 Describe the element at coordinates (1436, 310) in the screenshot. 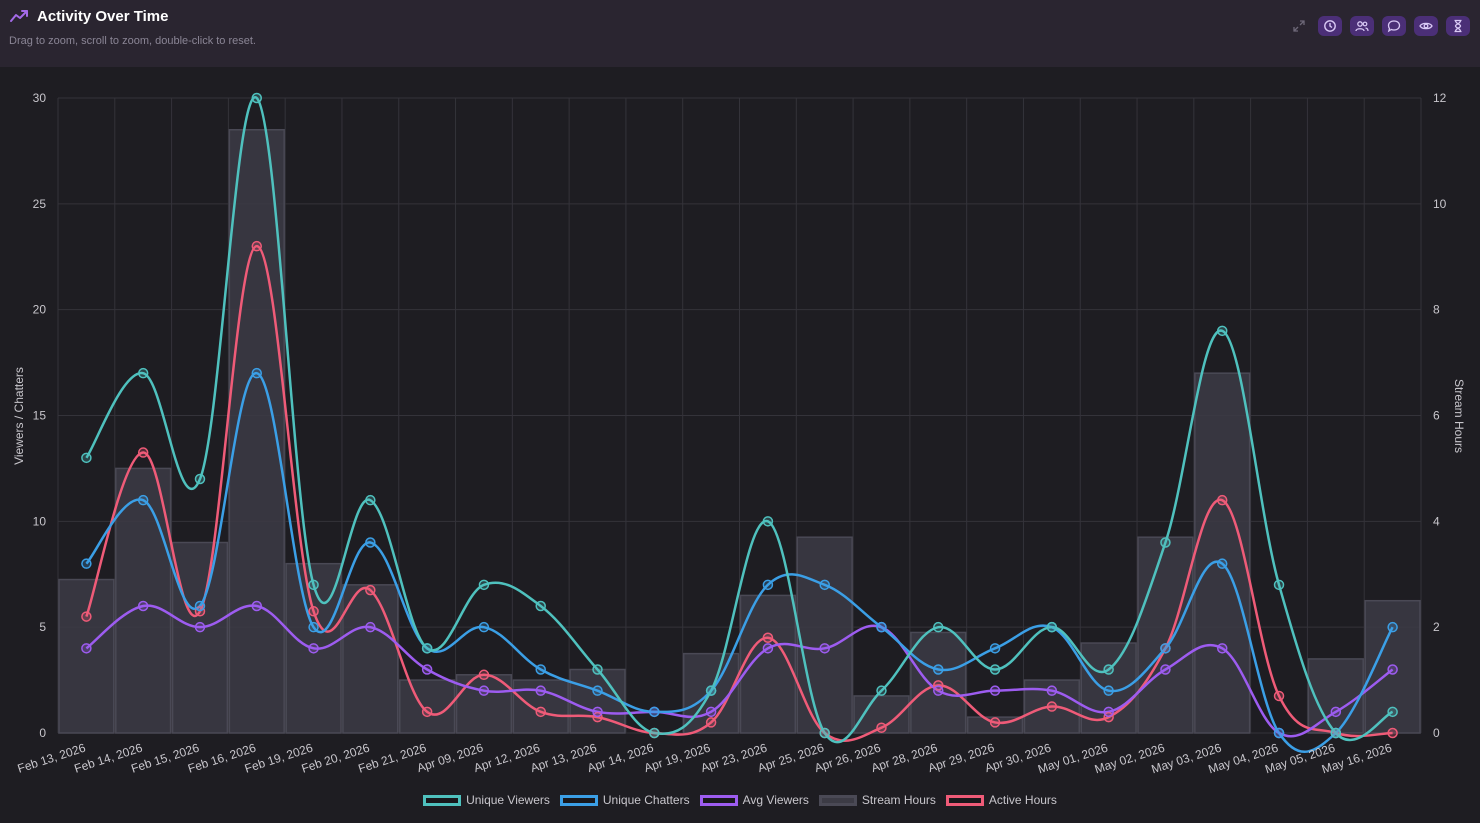

I see `y2-tick-label: 8` at that location.